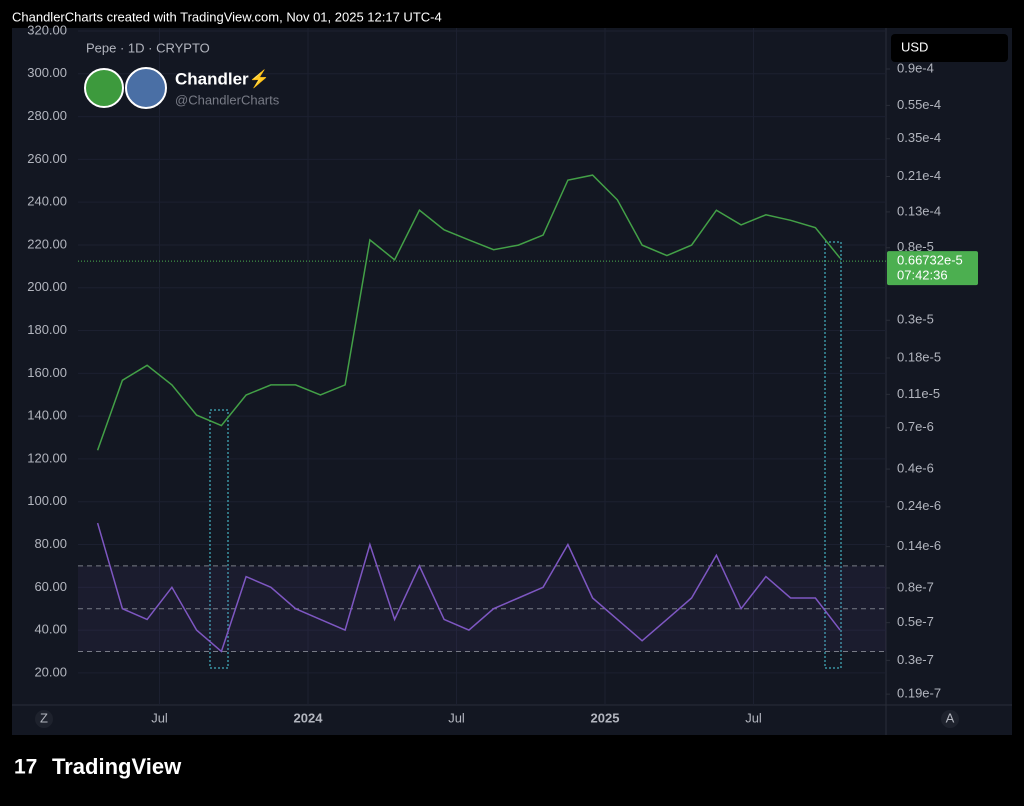  Describe the element at coordinates (50, 671) in the screenshot. I see `y-tick-label: 20.00` at that location.